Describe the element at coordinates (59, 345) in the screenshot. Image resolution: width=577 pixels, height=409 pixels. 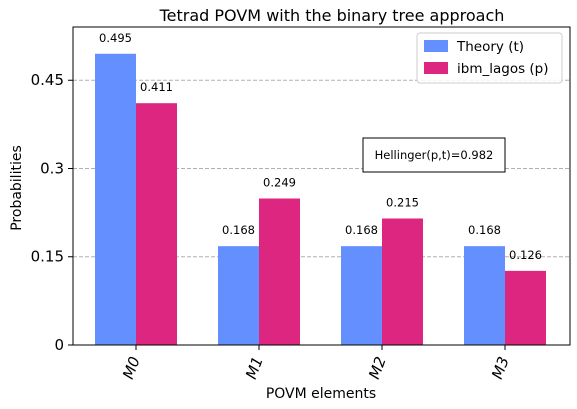
I see `y-tick-label: 0` at that location.